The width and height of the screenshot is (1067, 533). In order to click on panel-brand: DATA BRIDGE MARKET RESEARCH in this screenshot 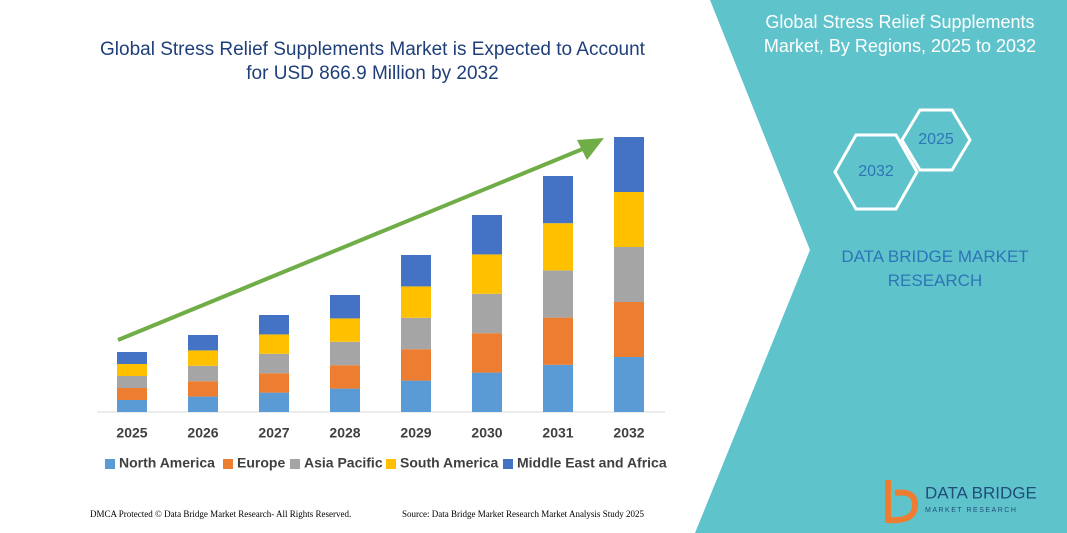, I will do `click(935, 268)`.